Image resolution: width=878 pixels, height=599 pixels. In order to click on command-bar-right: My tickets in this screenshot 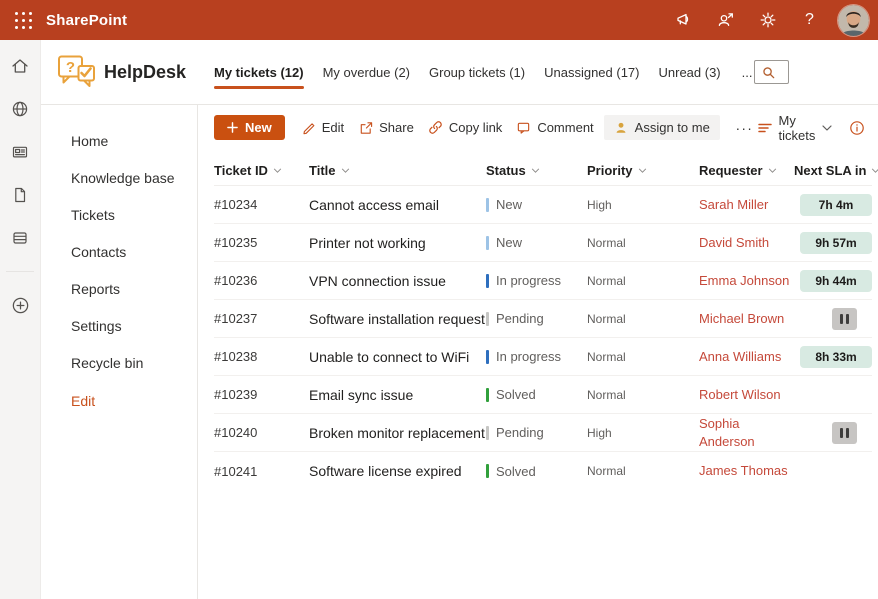, I will do `click(817, 128)`.